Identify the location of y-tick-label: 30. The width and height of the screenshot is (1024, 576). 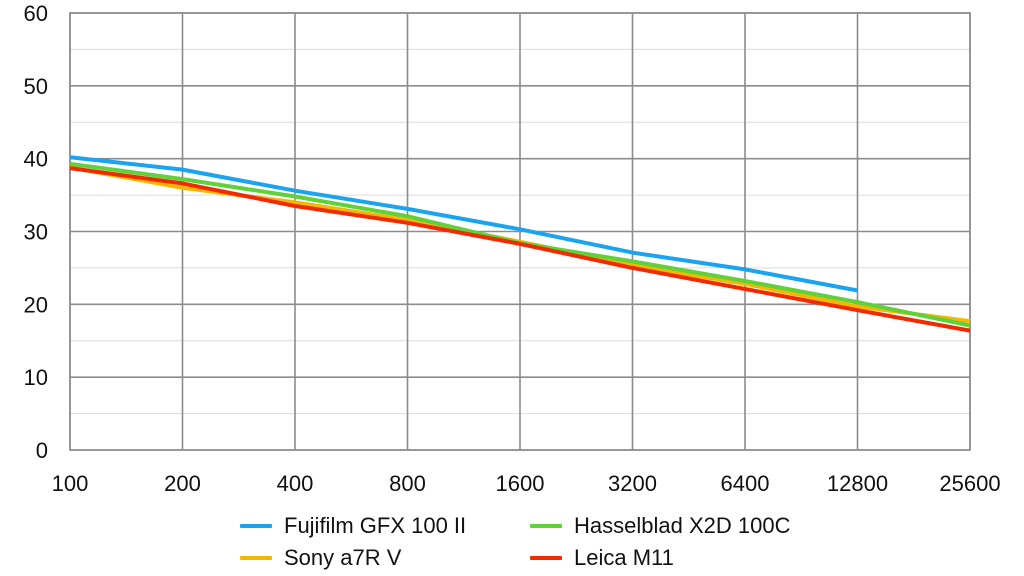
(36, 232).